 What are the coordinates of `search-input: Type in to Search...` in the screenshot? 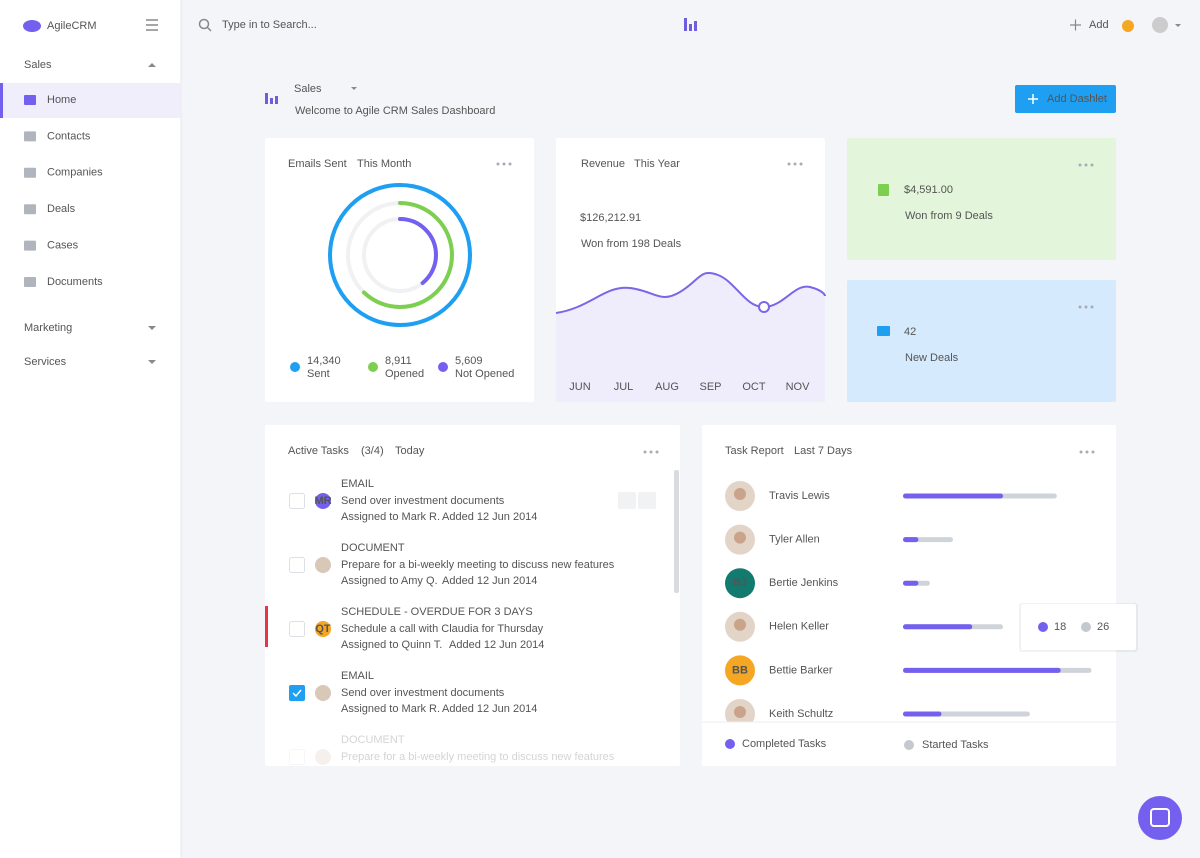 It's located at (269, 25).